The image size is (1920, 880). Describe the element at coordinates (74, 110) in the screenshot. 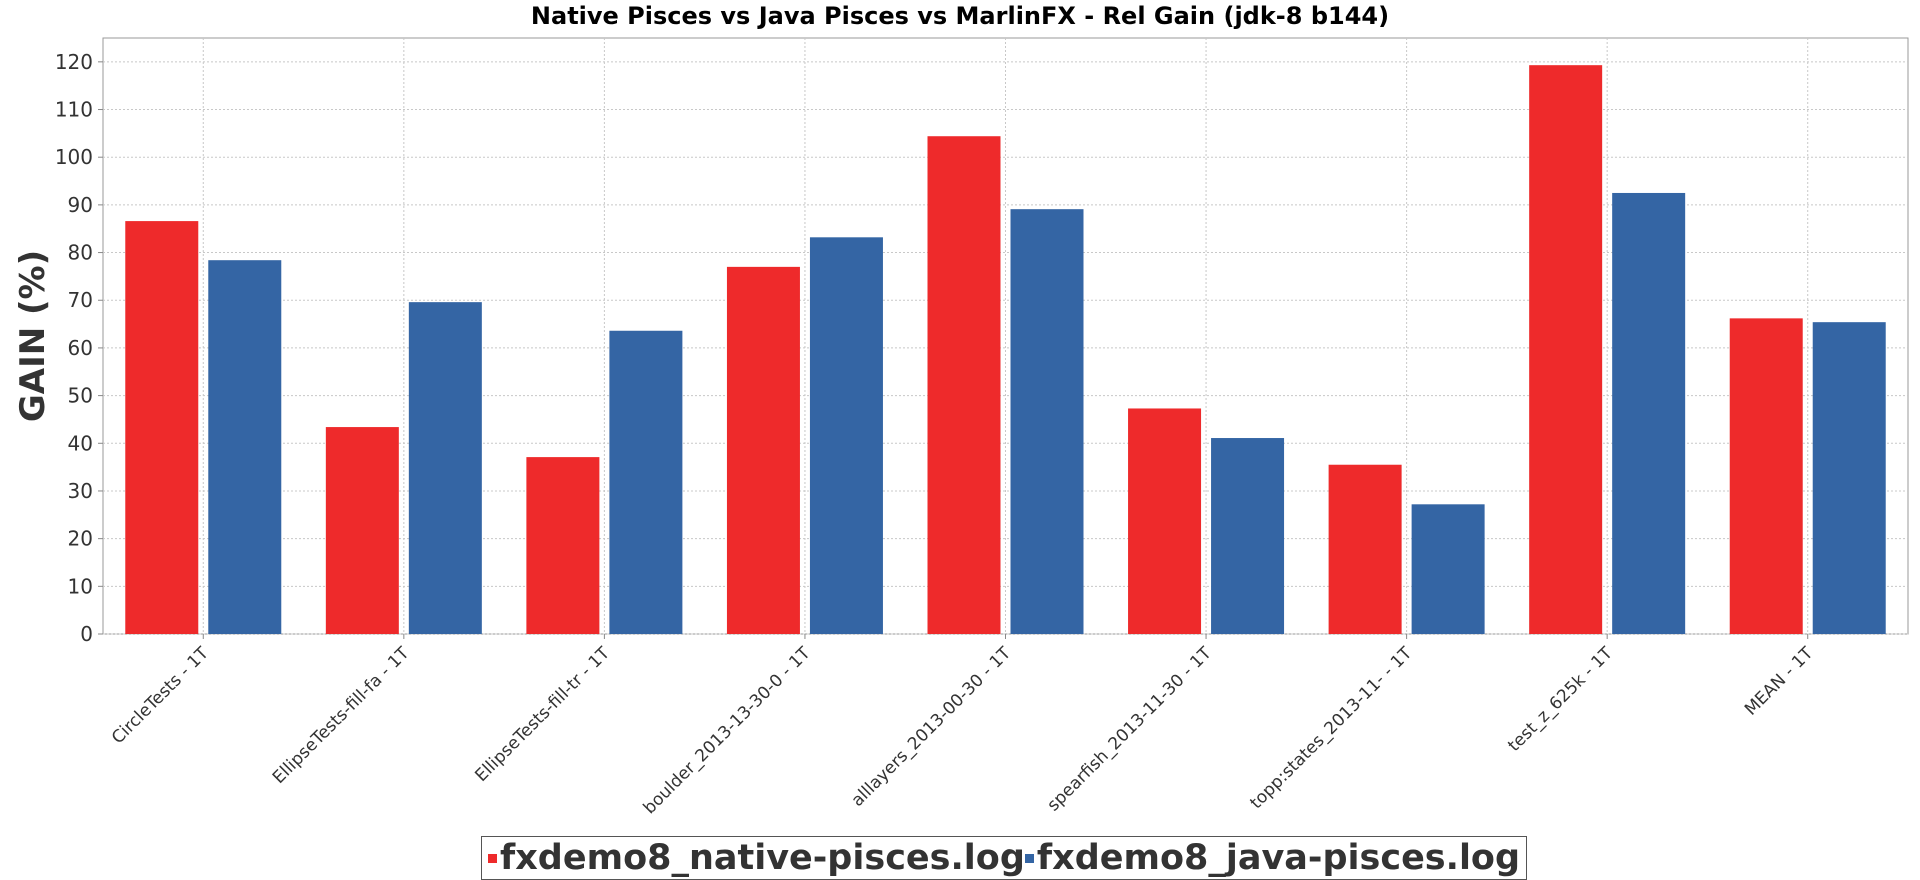

I see `y-tick-label: 110` at that location.